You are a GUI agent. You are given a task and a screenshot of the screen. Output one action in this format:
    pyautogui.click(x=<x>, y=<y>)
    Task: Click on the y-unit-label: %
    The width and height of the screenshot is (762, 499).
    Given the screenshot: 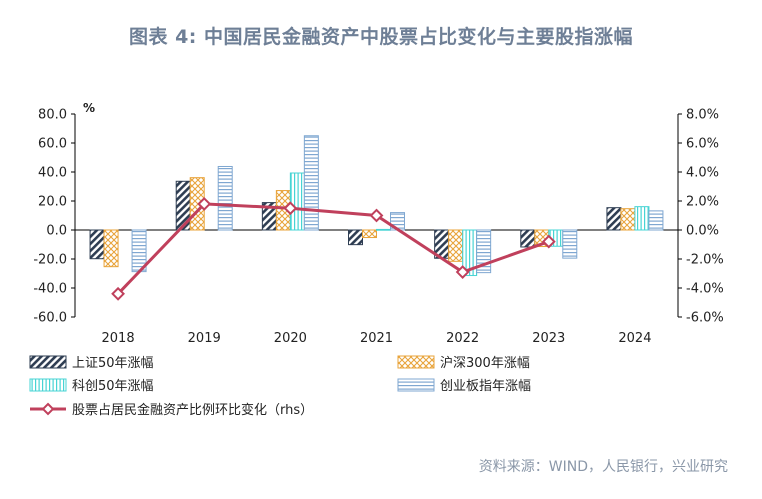 What is the action you would take?
    pyautogui.click(x=89, y=108)
    